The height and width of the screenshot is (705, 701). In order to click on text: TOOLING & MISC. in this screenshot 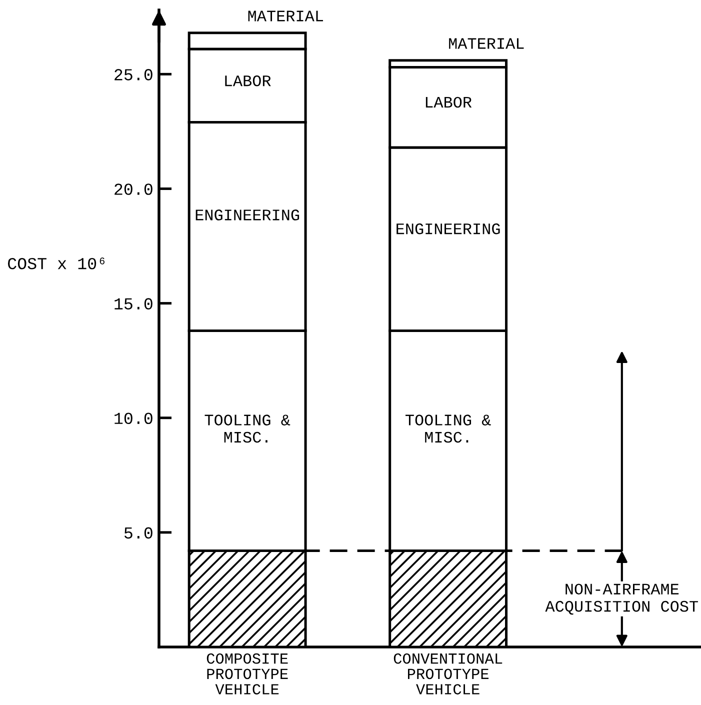, I will do `click(448, 428)`.